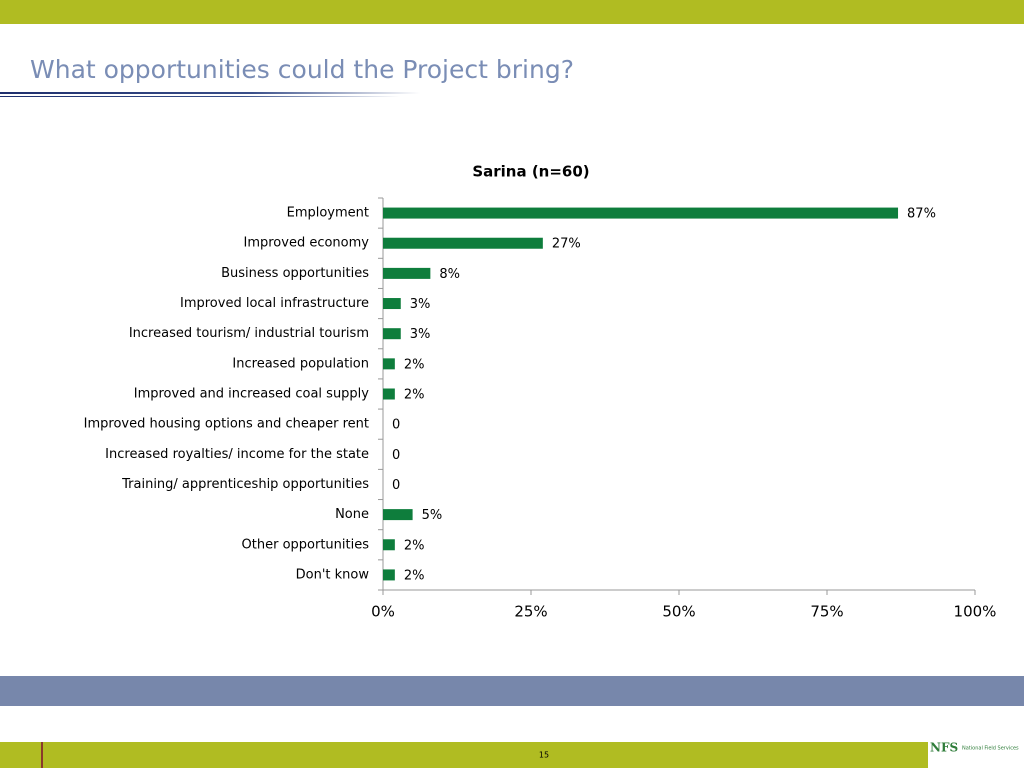 The image size is (1024, 768). Describe the element at coordinates (328, 213) in the screenshot. I see `y-tick-label: Employment` at that location.